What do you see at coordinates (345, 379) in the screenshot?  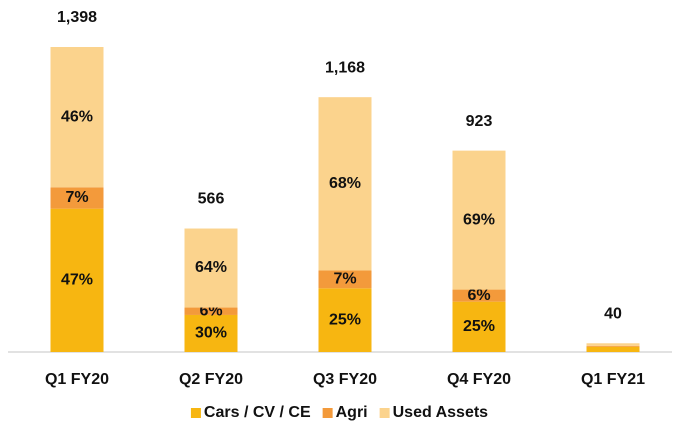 I see `x-tick-label: Q3 FY20` at bounding box center [345, 379].